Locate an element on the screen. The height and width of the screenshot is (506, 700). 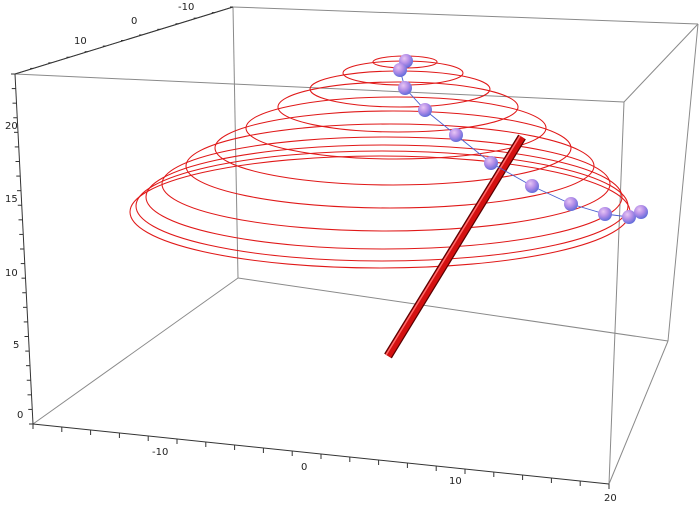
red-rod is located at coordinates (455, 246).